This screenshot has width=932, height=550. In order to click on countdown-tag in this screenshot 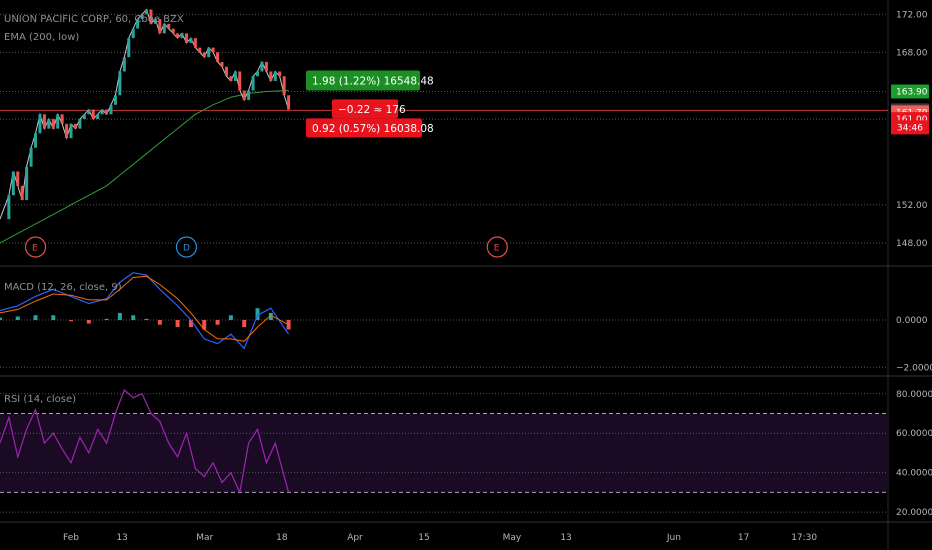, I will do `click(910, 127)`.